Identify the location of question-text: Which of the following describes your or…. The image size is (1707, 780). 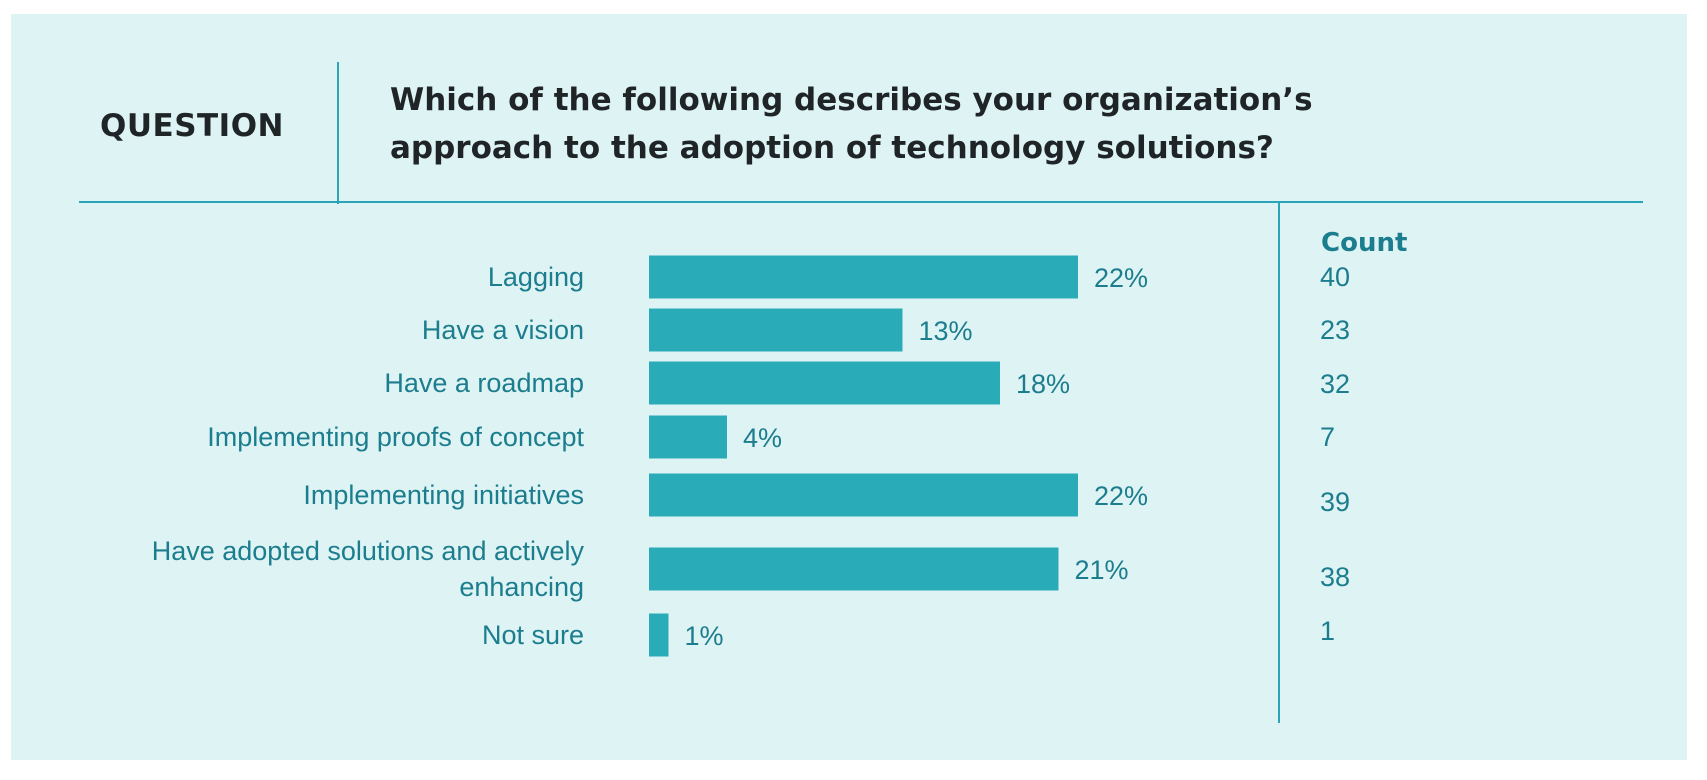
(851, 124).